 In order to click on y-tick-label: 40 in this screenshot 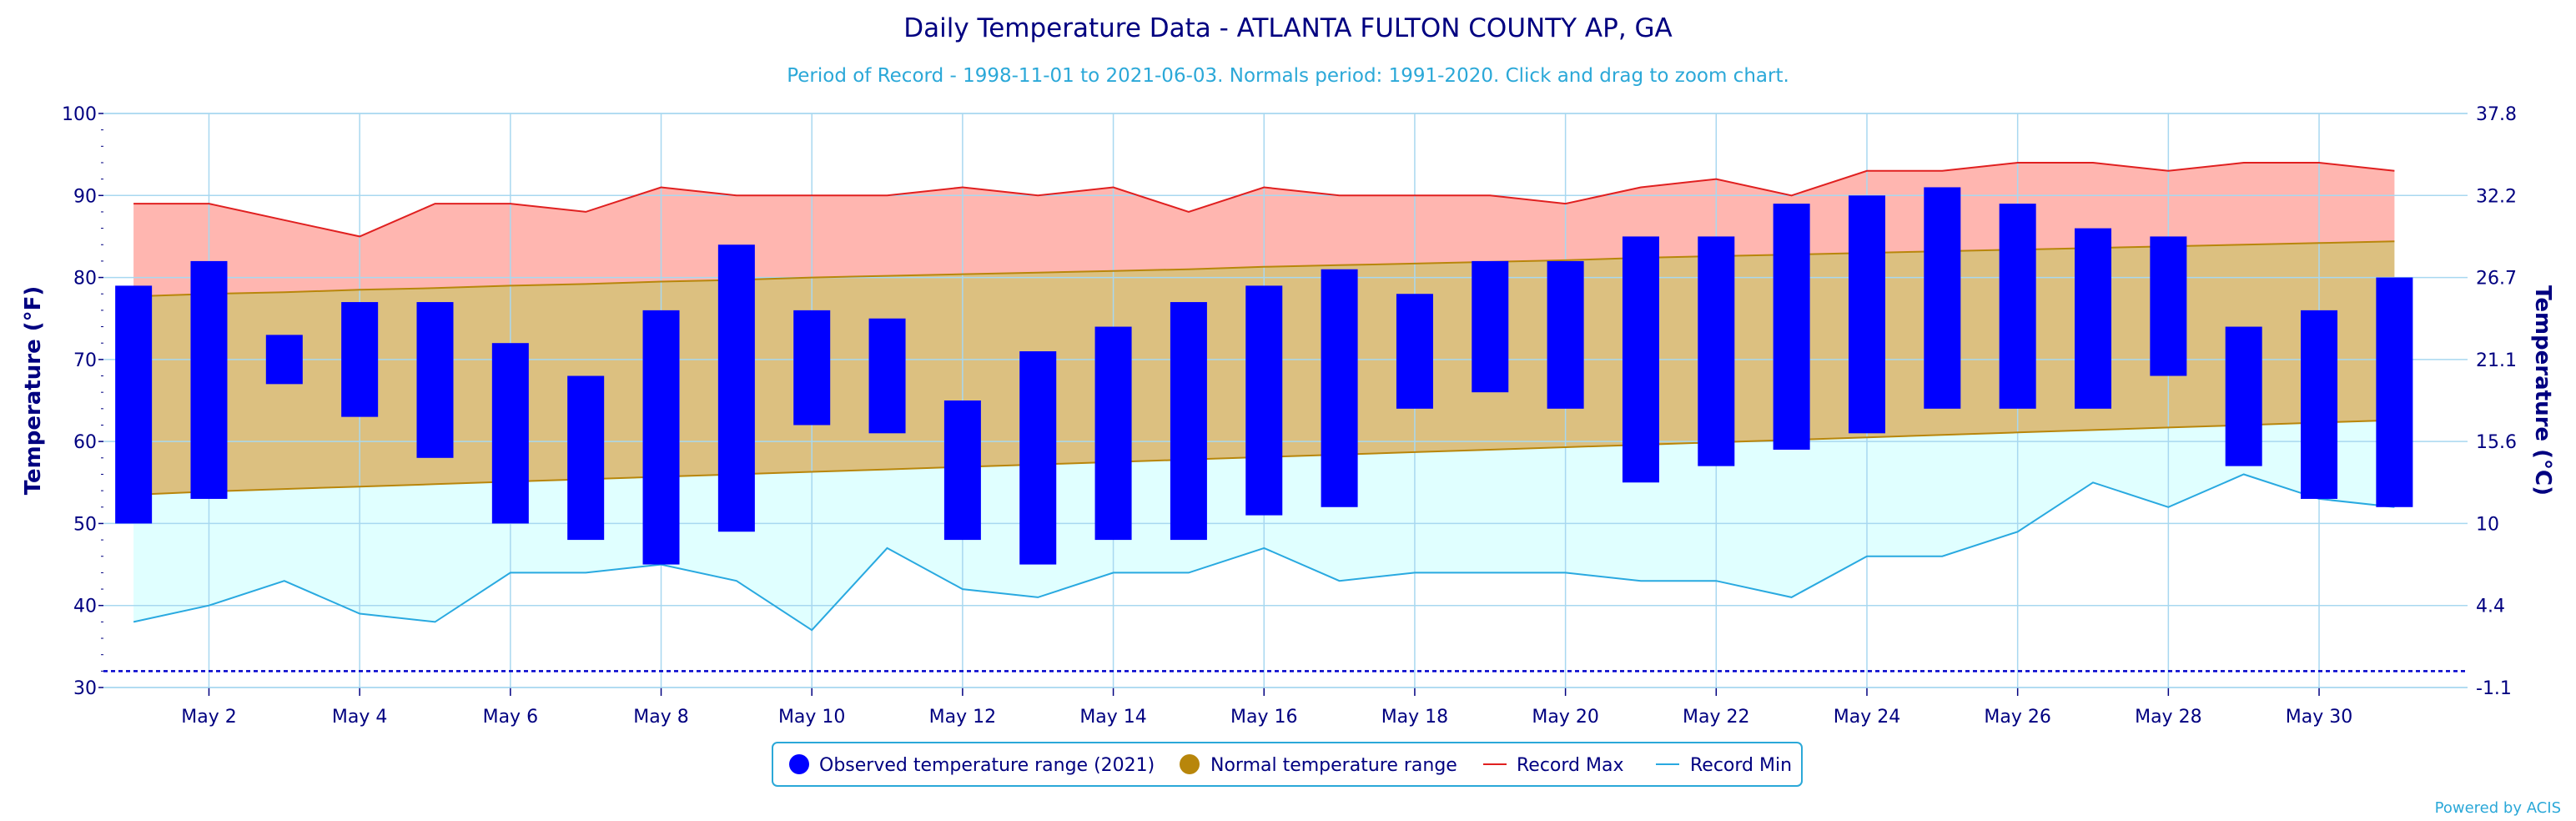, I will do `click(85, 607)`.